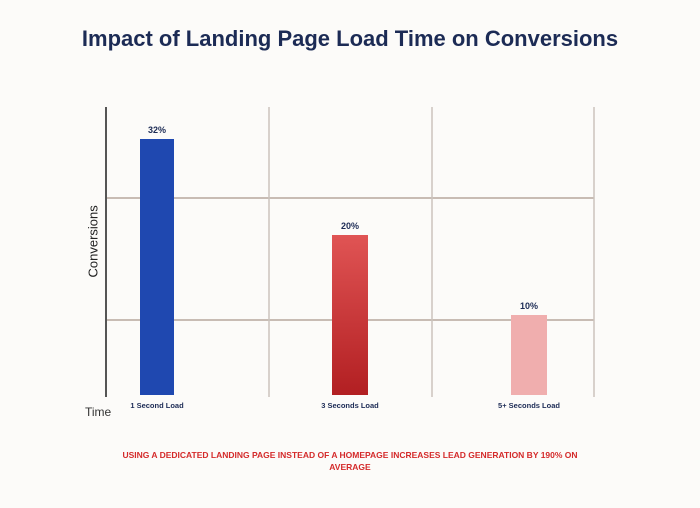 The width and height of the screenshot is (700, 508). Describe the element at coordinates (93, 241) in the screenshot. I see `y-axis-label: Conversions` at that location.